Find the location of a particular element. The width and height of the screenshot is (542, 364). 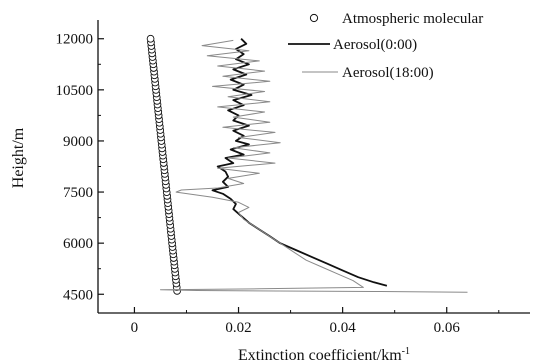

legend-swatch-molecular is located at coordinates (314, 18).